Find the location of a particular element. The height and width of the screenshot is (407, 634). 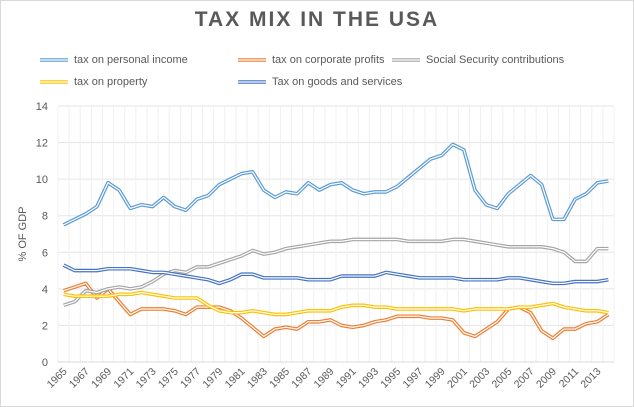

x-tick-label: 1997 is located at coordinates (413, 378).